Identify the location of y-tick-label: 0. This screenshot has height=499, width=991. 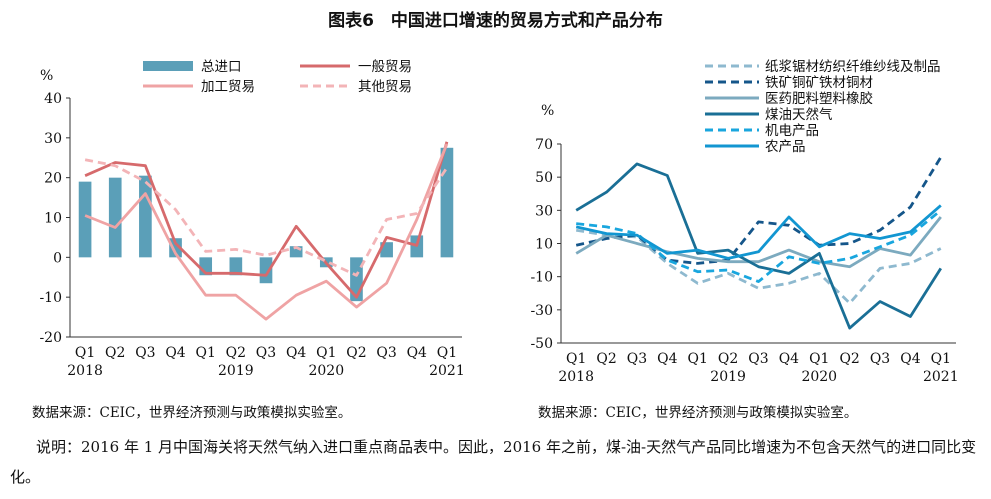
(57, 258).